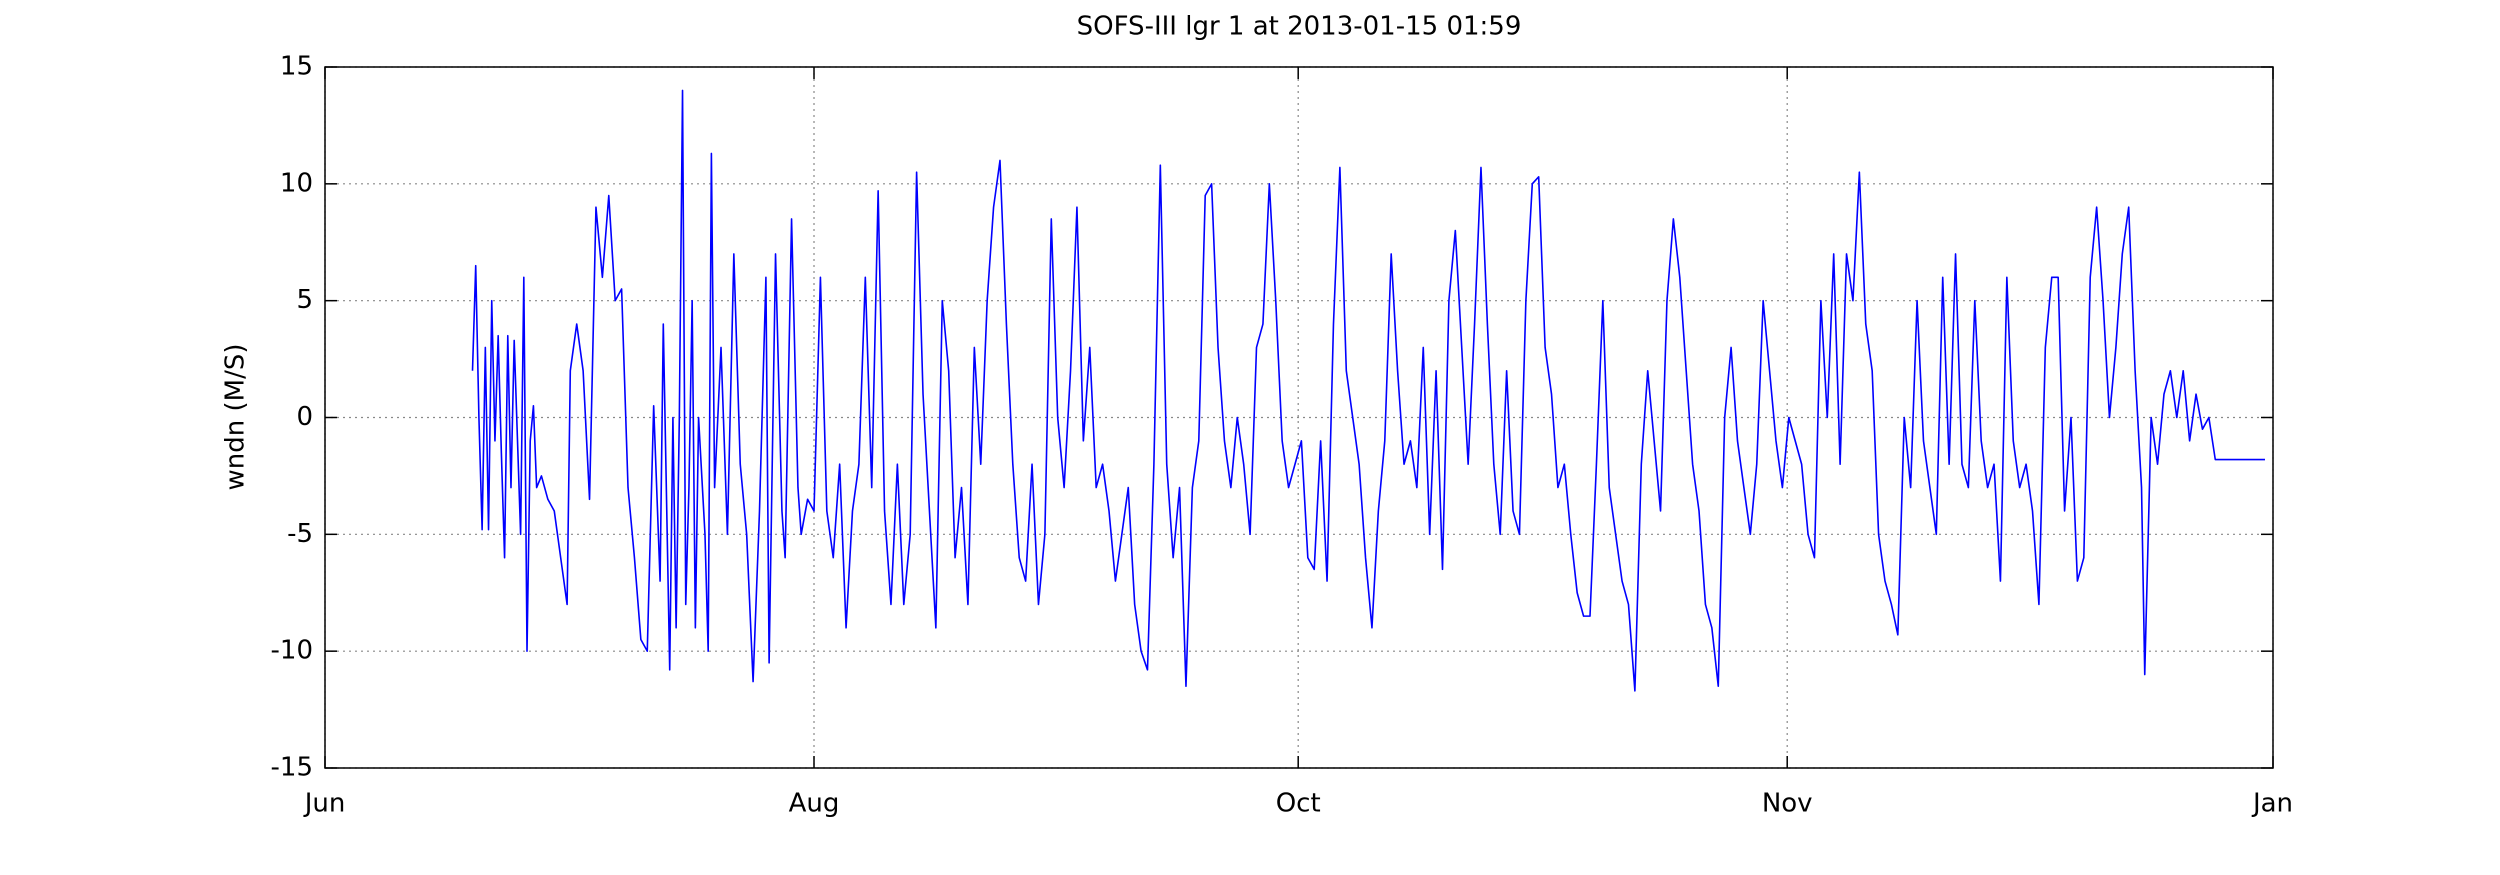 This screenshot has height=875, width=2500. Describe the element at coordinates (296, 67) in the screenshot. I see `y-tick-label: 15` at that location.